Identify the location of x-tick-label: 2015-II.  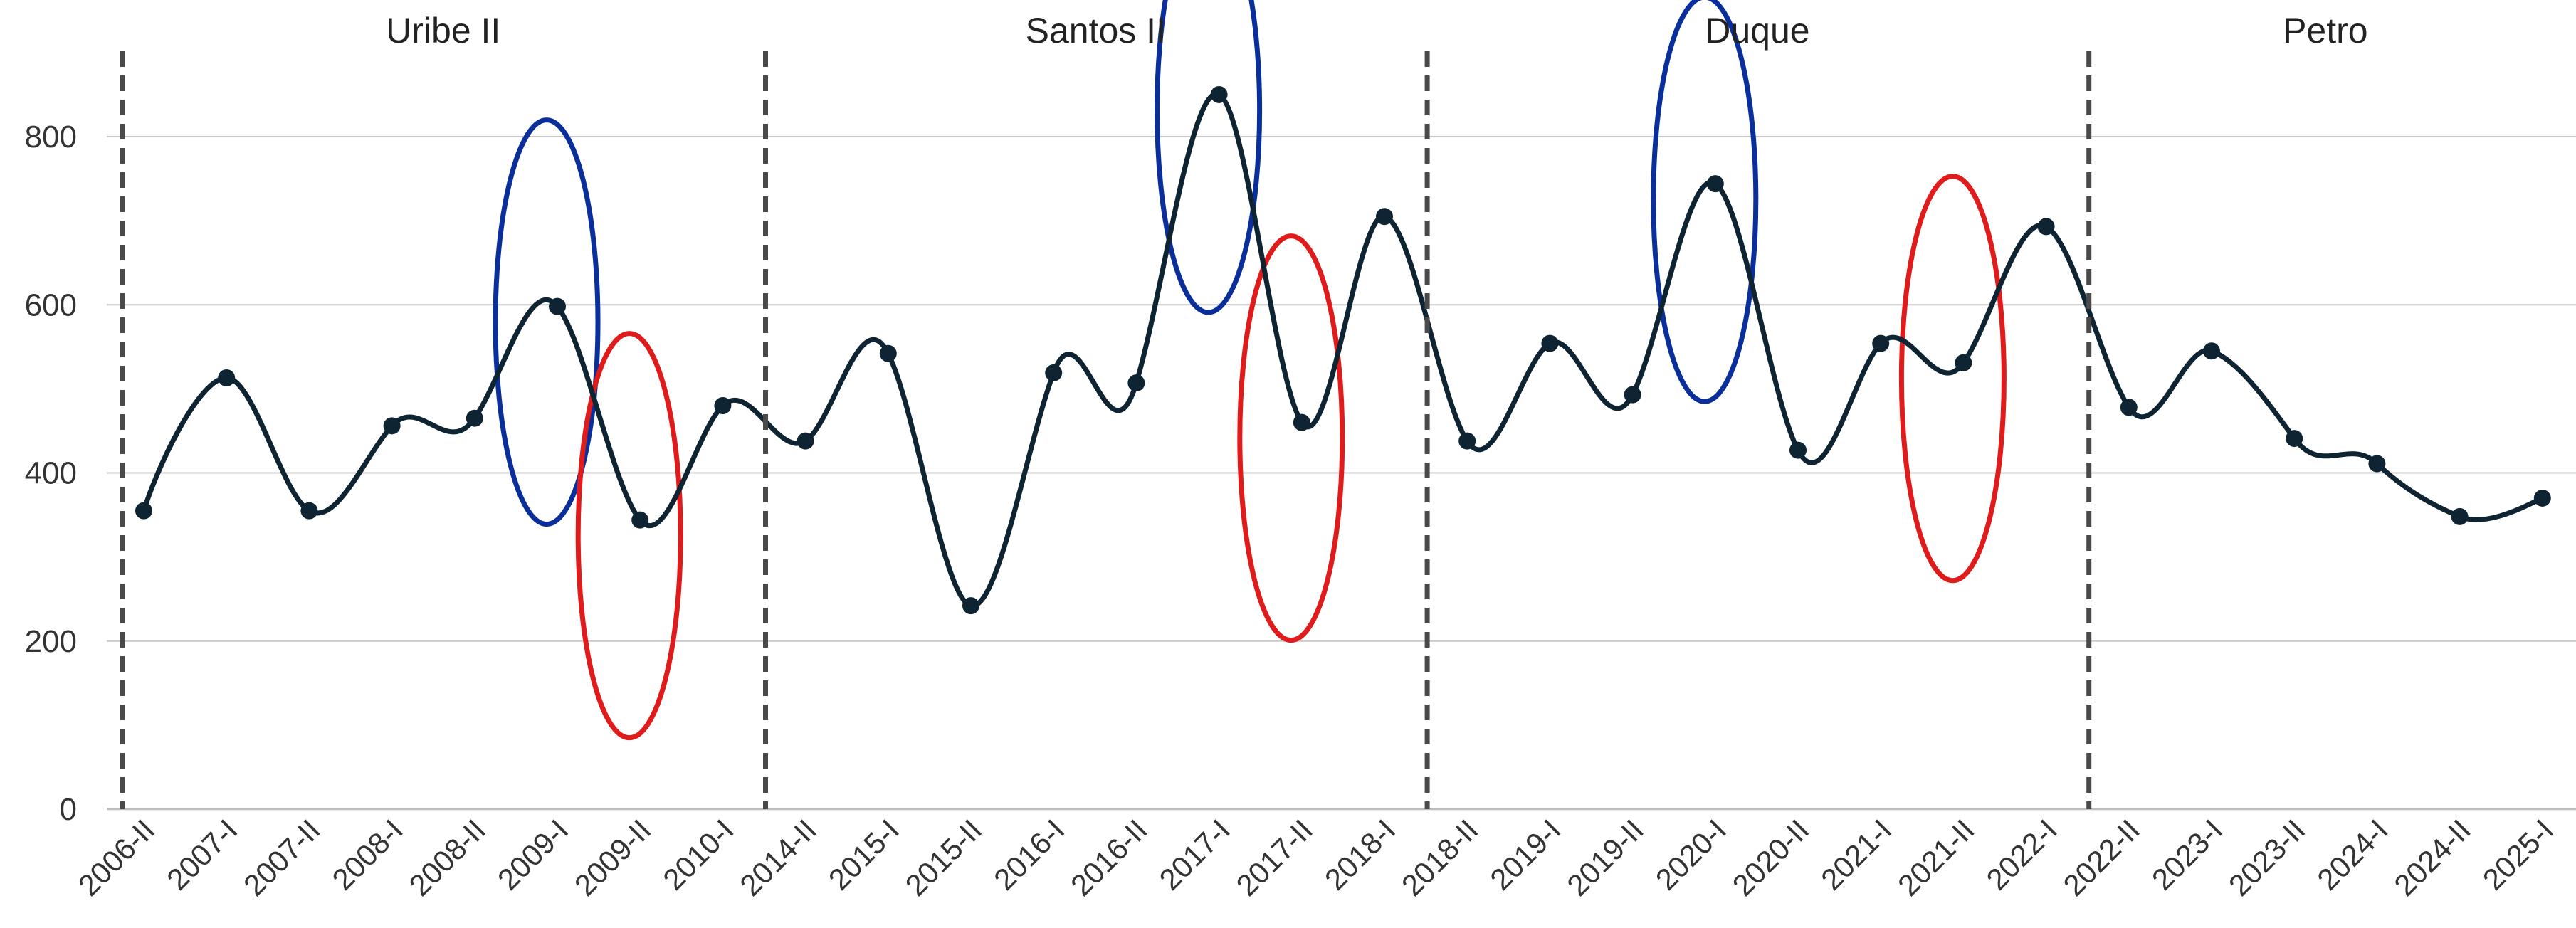
(944, 857).